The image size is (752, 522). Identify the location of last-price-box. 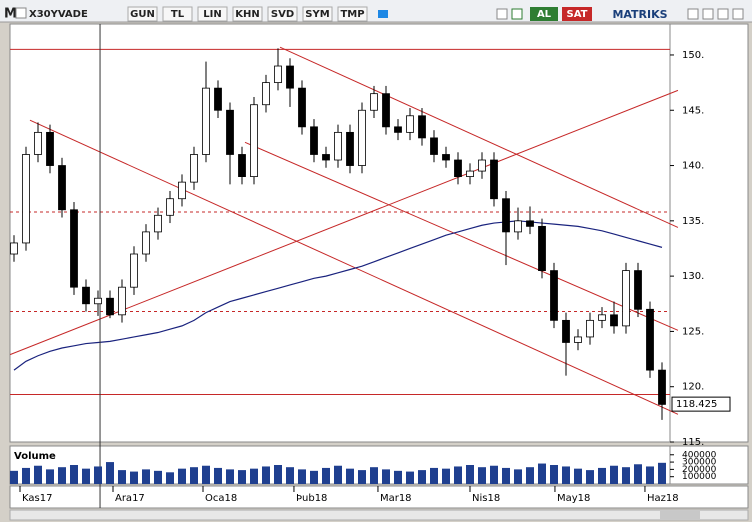
(701, 404).